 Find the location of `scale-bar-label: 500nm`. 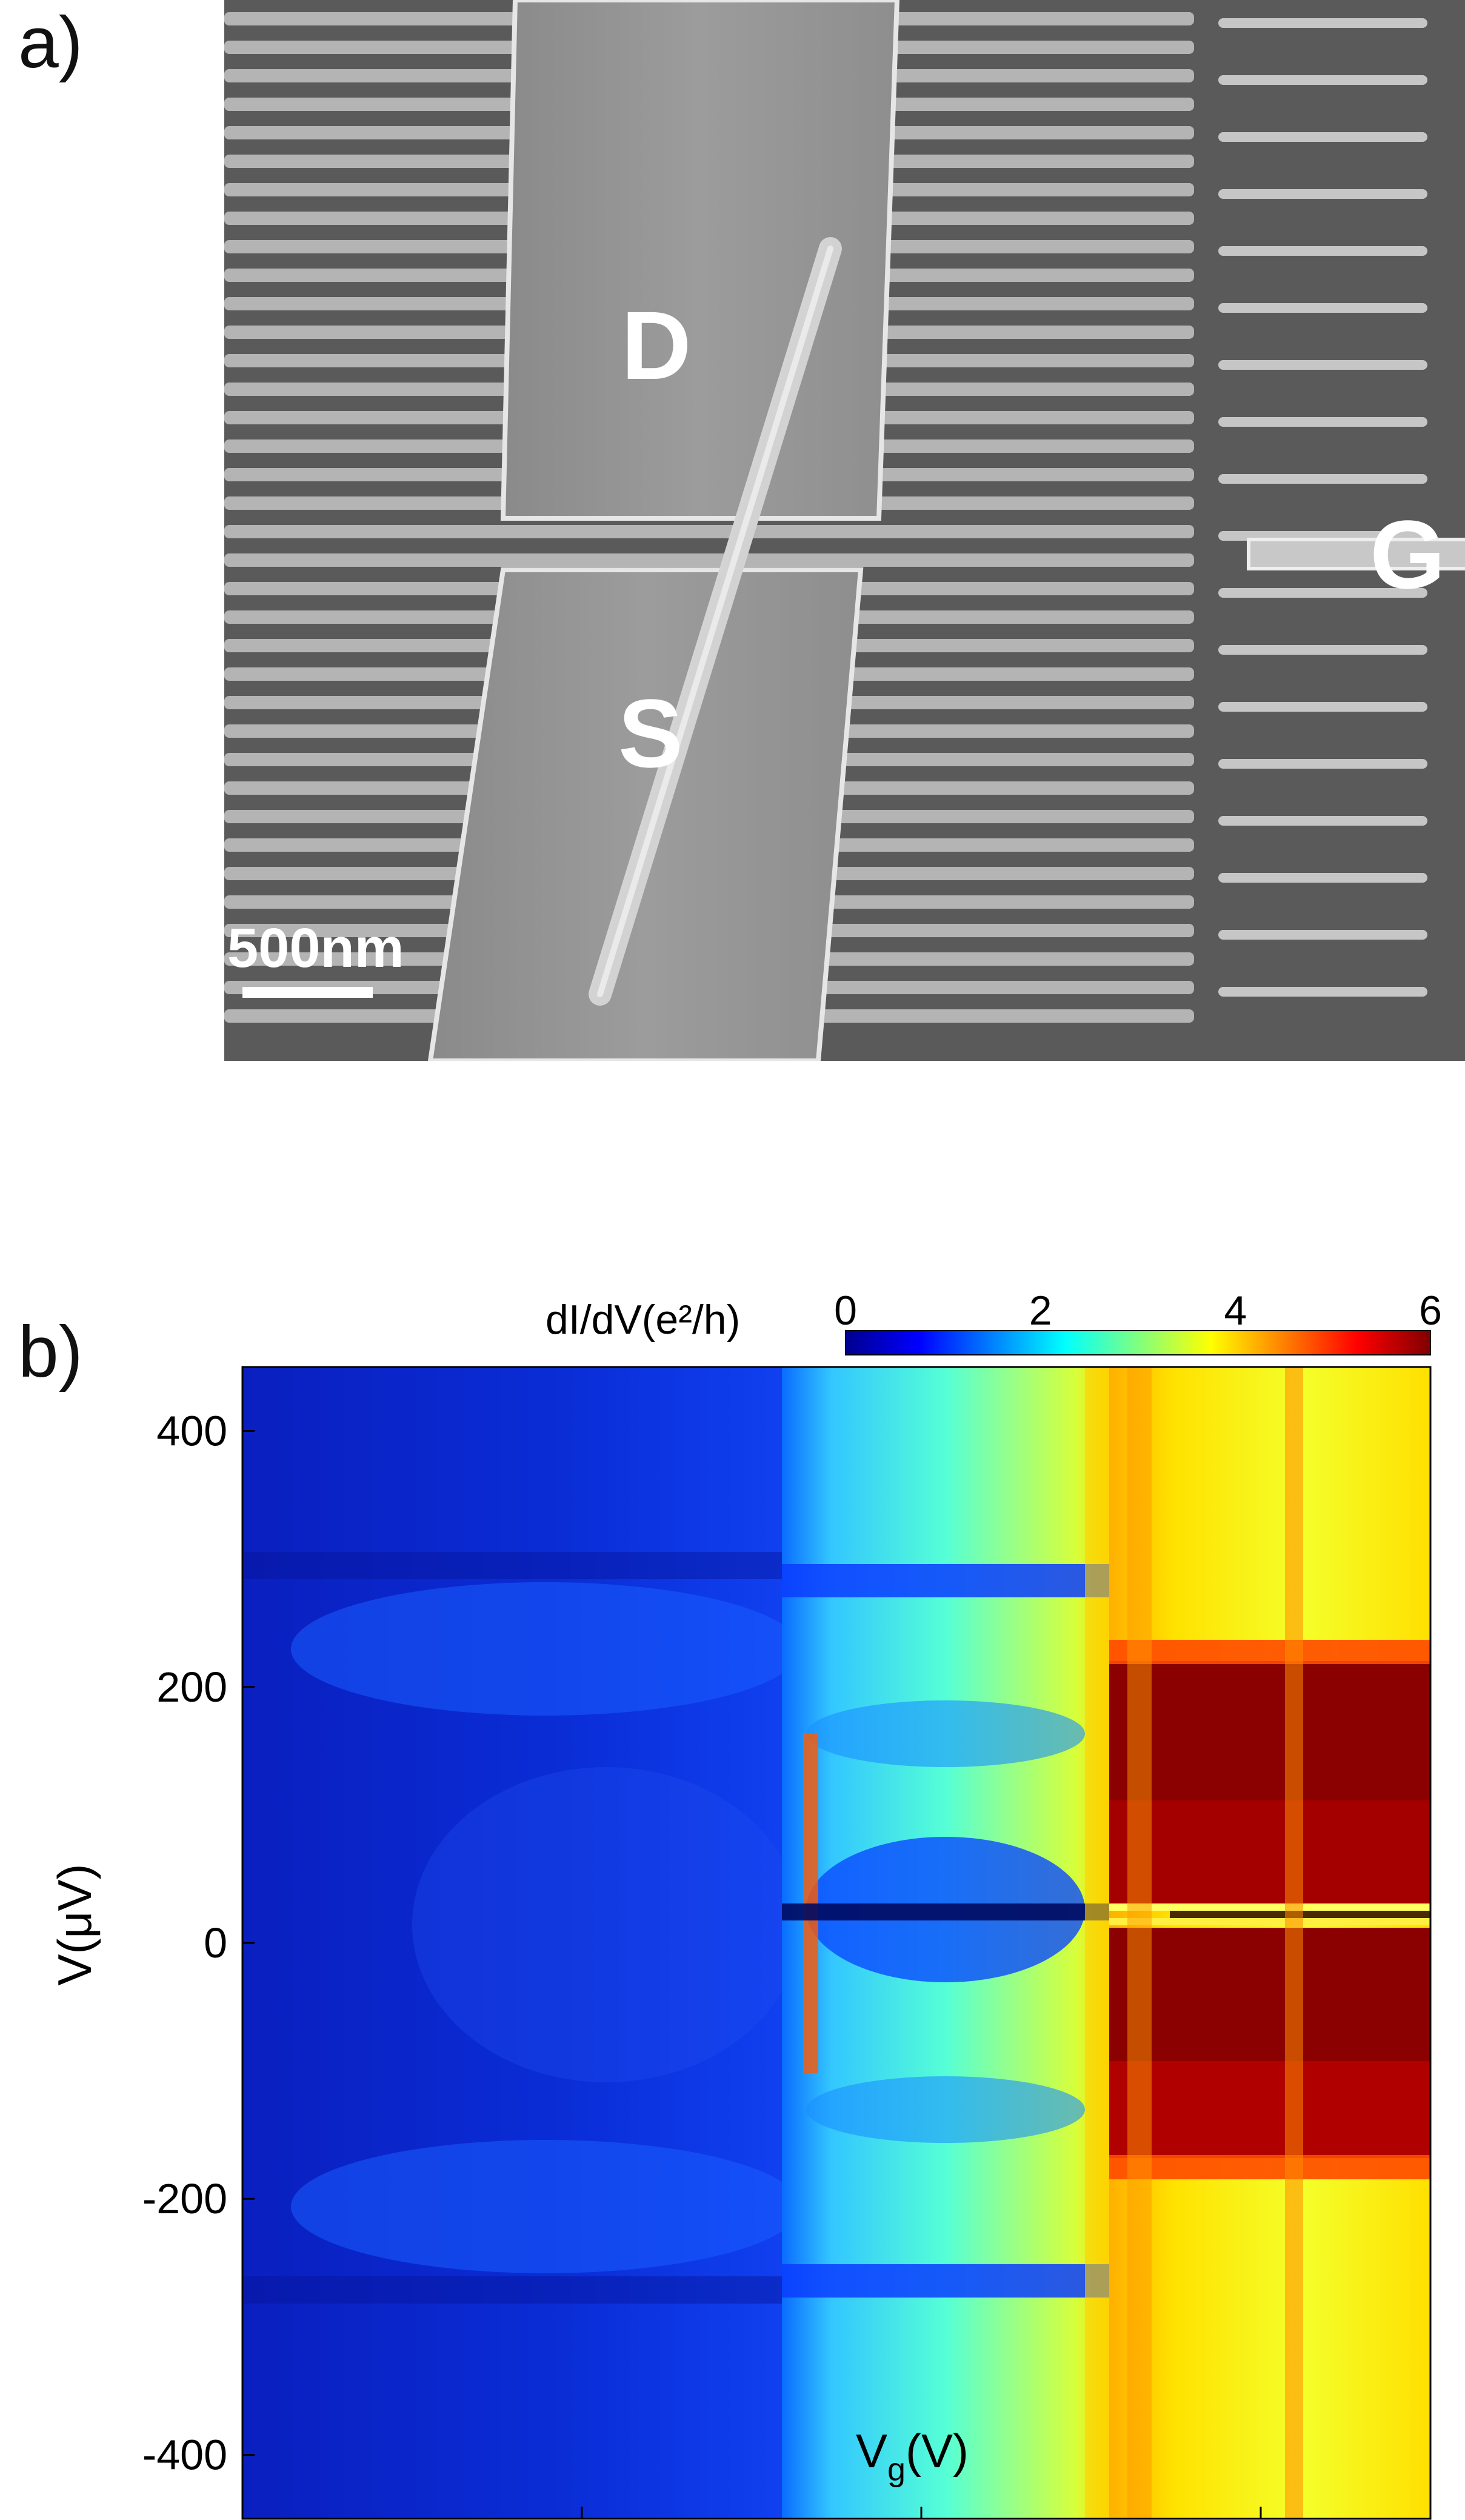

scale-bar-label: 500nm is located at coordinates (315, 948).